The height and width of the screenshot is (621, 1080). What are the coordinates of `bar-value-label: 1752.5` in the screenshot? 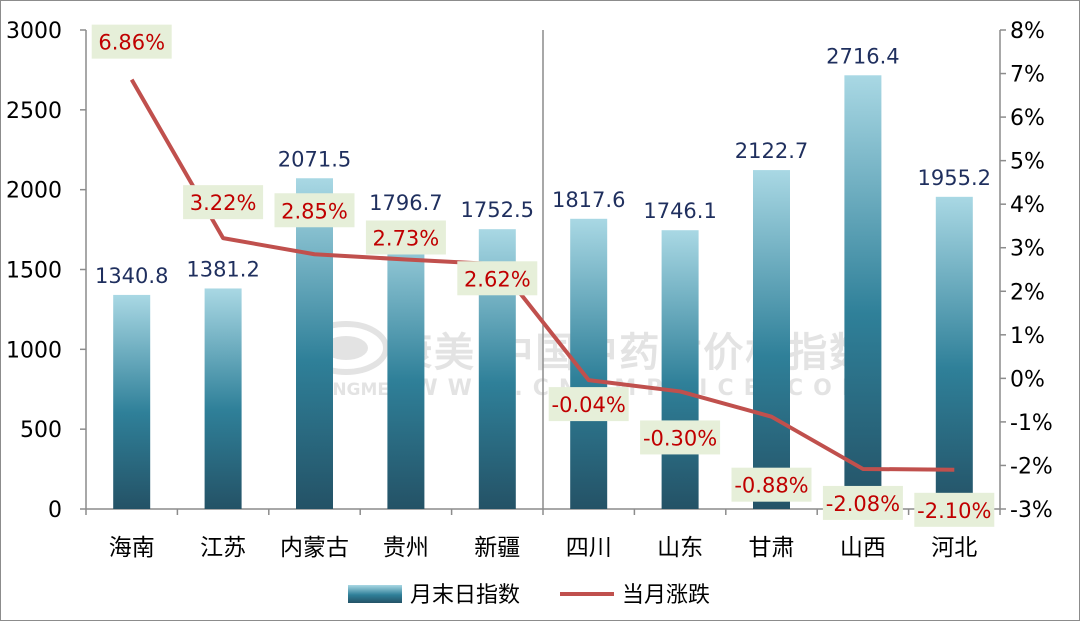 It's located at (497, 210).